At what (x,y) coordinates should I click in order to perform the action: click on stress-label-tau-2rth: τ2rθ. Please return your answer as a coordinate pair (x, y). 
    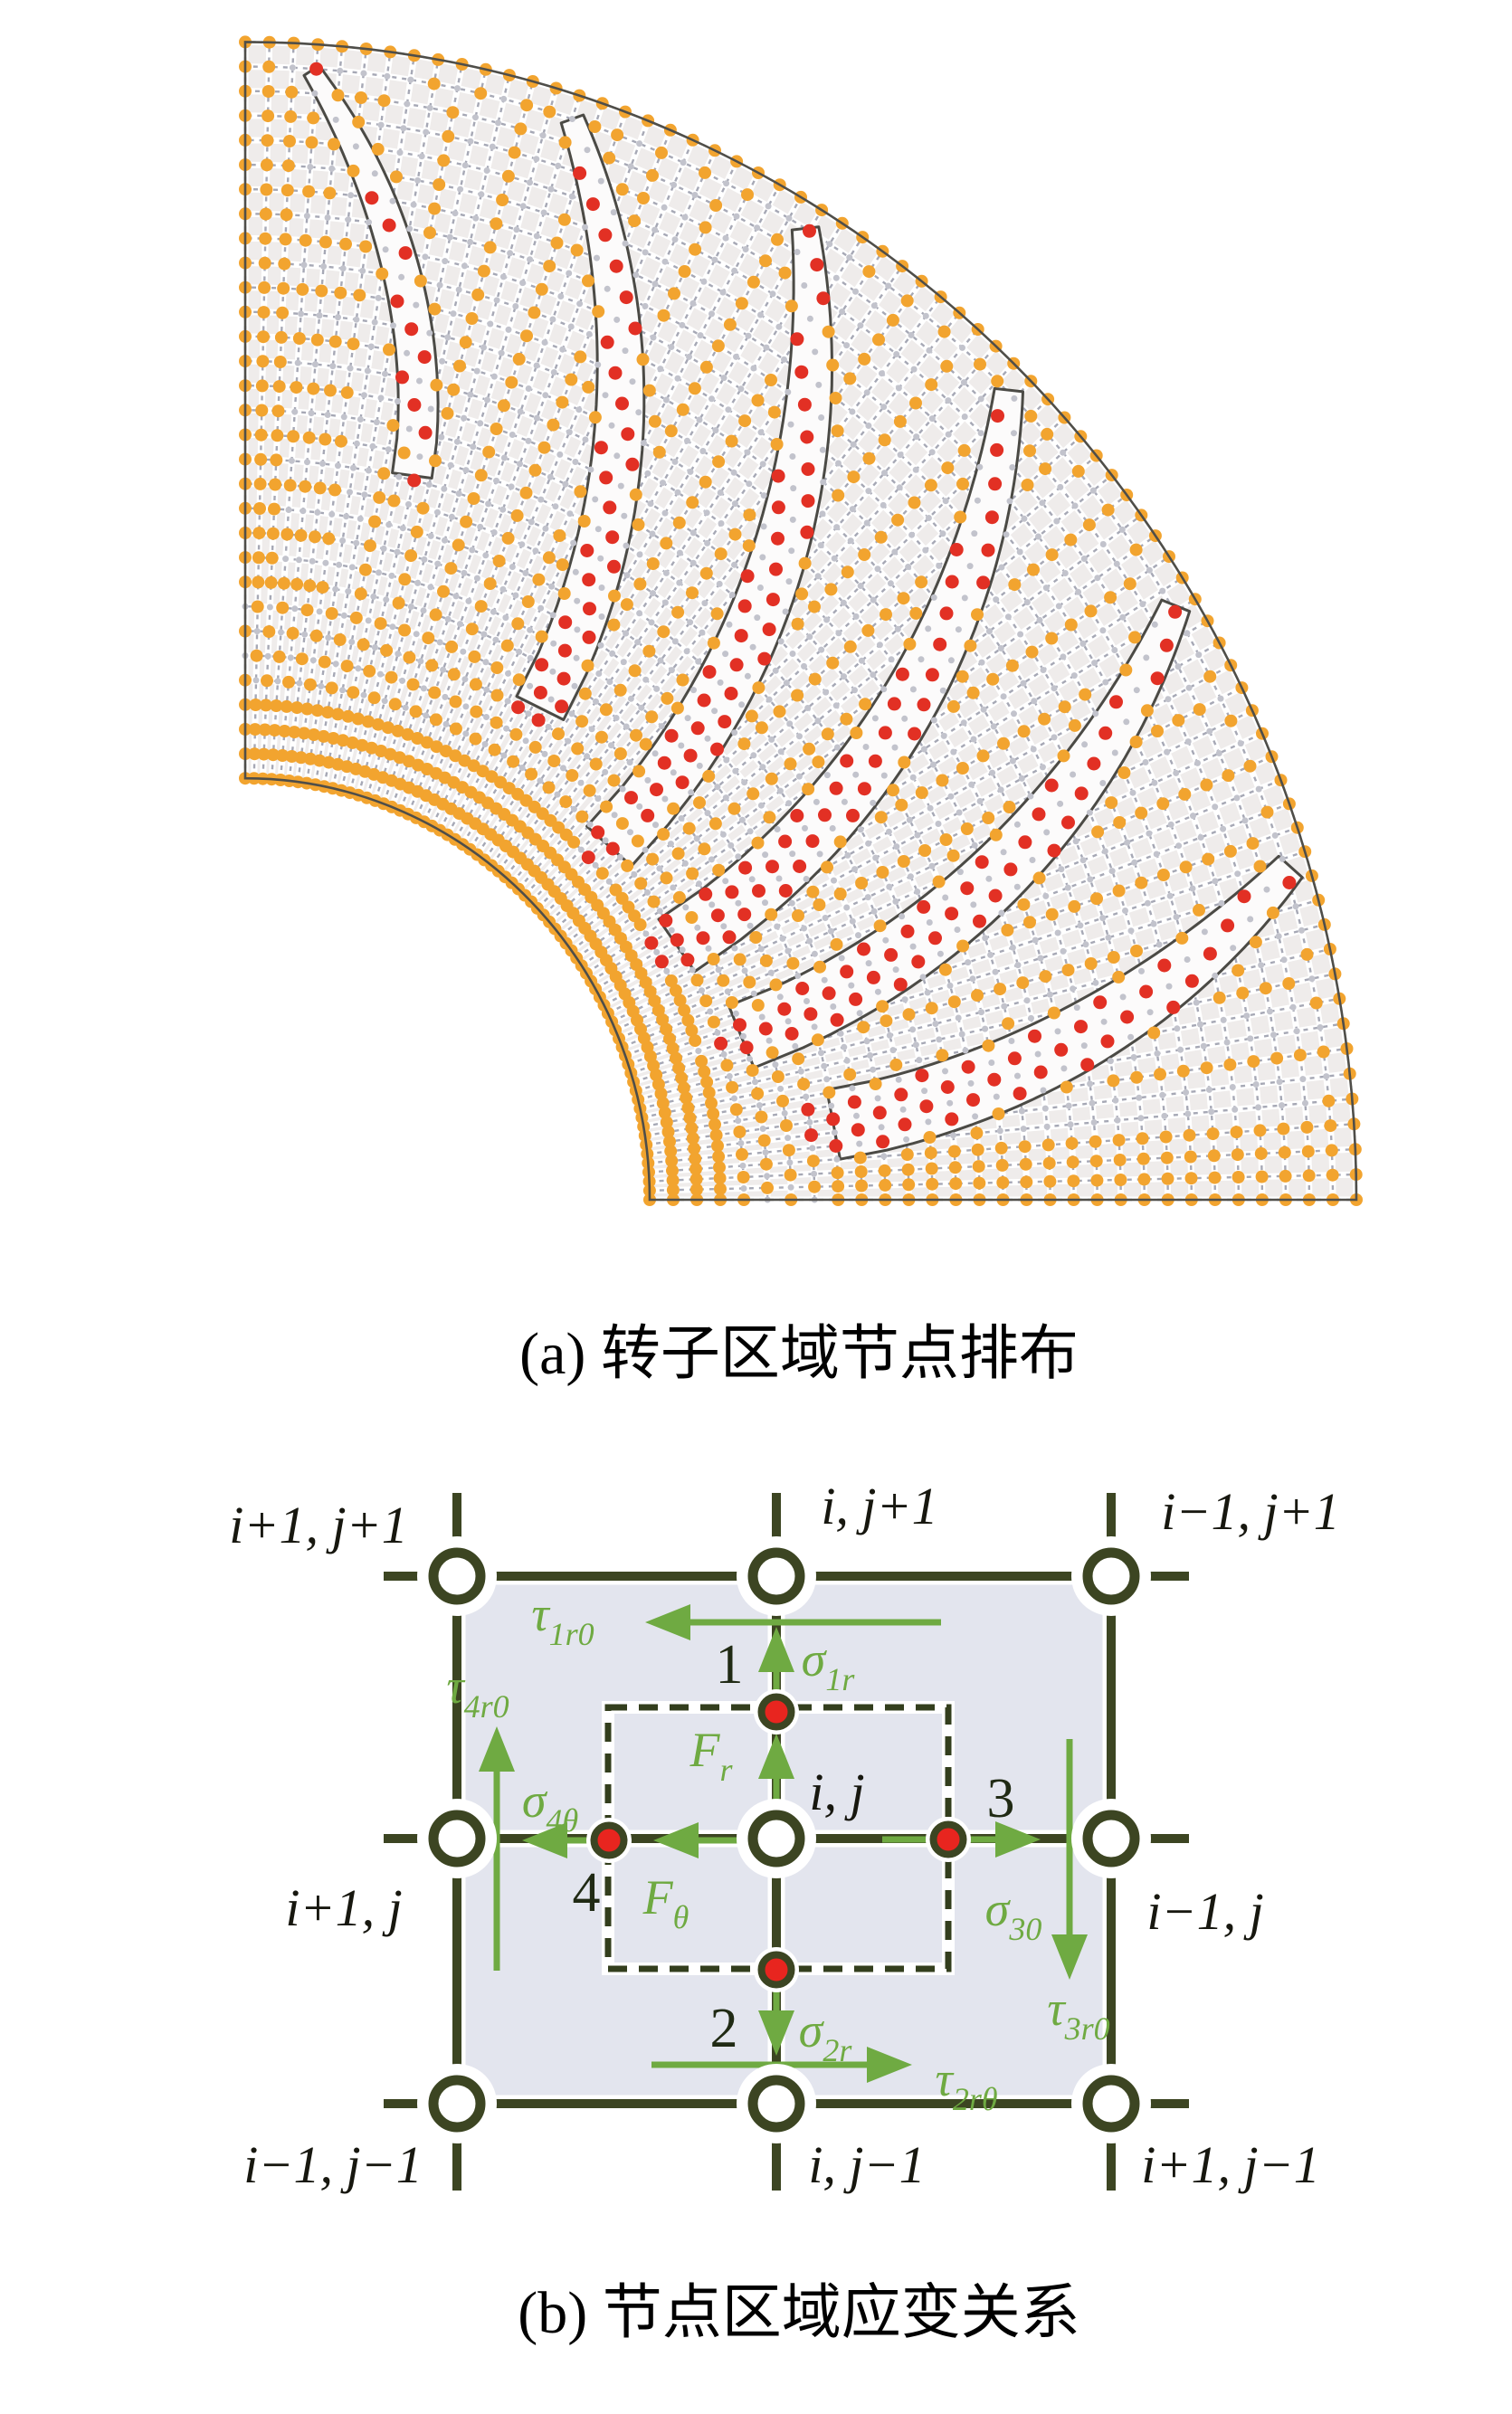
    Looking at the image, I should click on (966, 2084).